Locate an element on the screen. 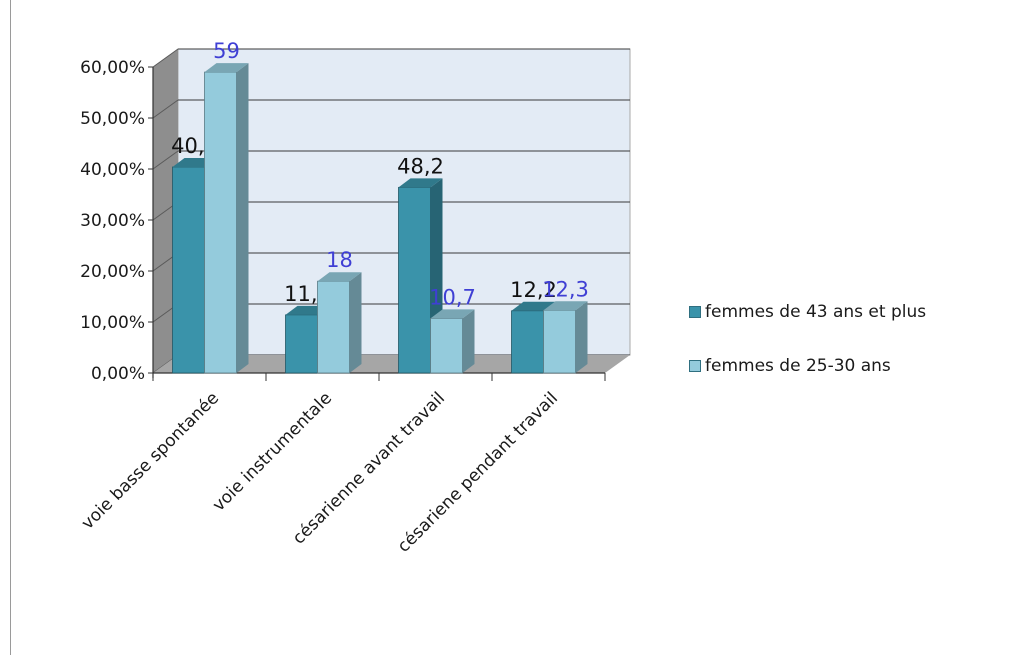  y-tick-label: 30,00% is located at coordinates (112, 221).